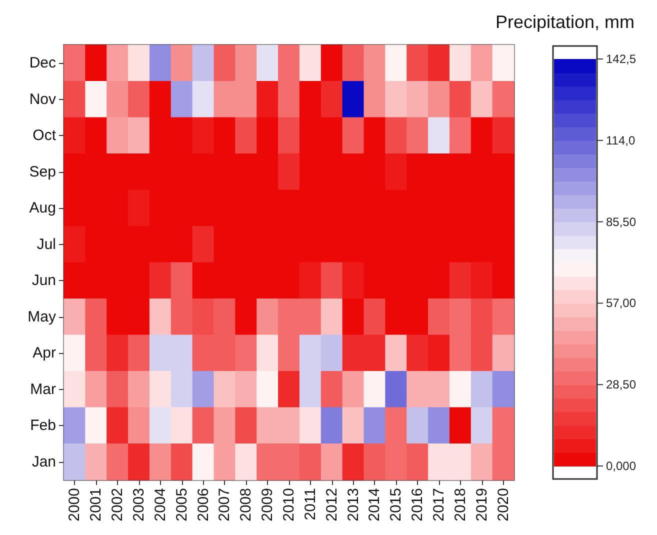 This screenshot has width=657, height=535. I want to click on x-tick-label: 2001, so click(96, 505).